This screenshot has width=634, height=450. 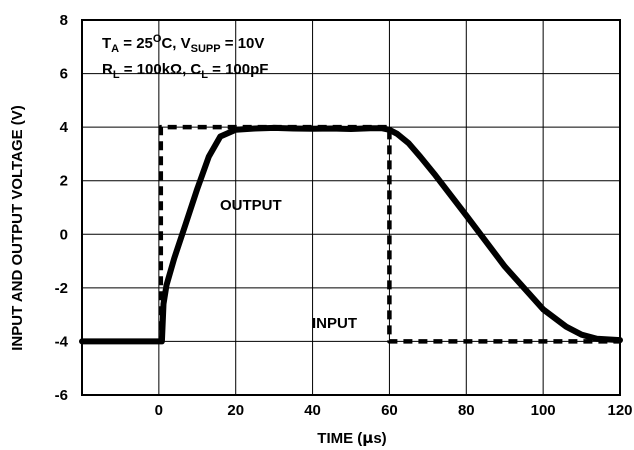 I want to click on x-tick-label: 40, so click(x=312, y=410).